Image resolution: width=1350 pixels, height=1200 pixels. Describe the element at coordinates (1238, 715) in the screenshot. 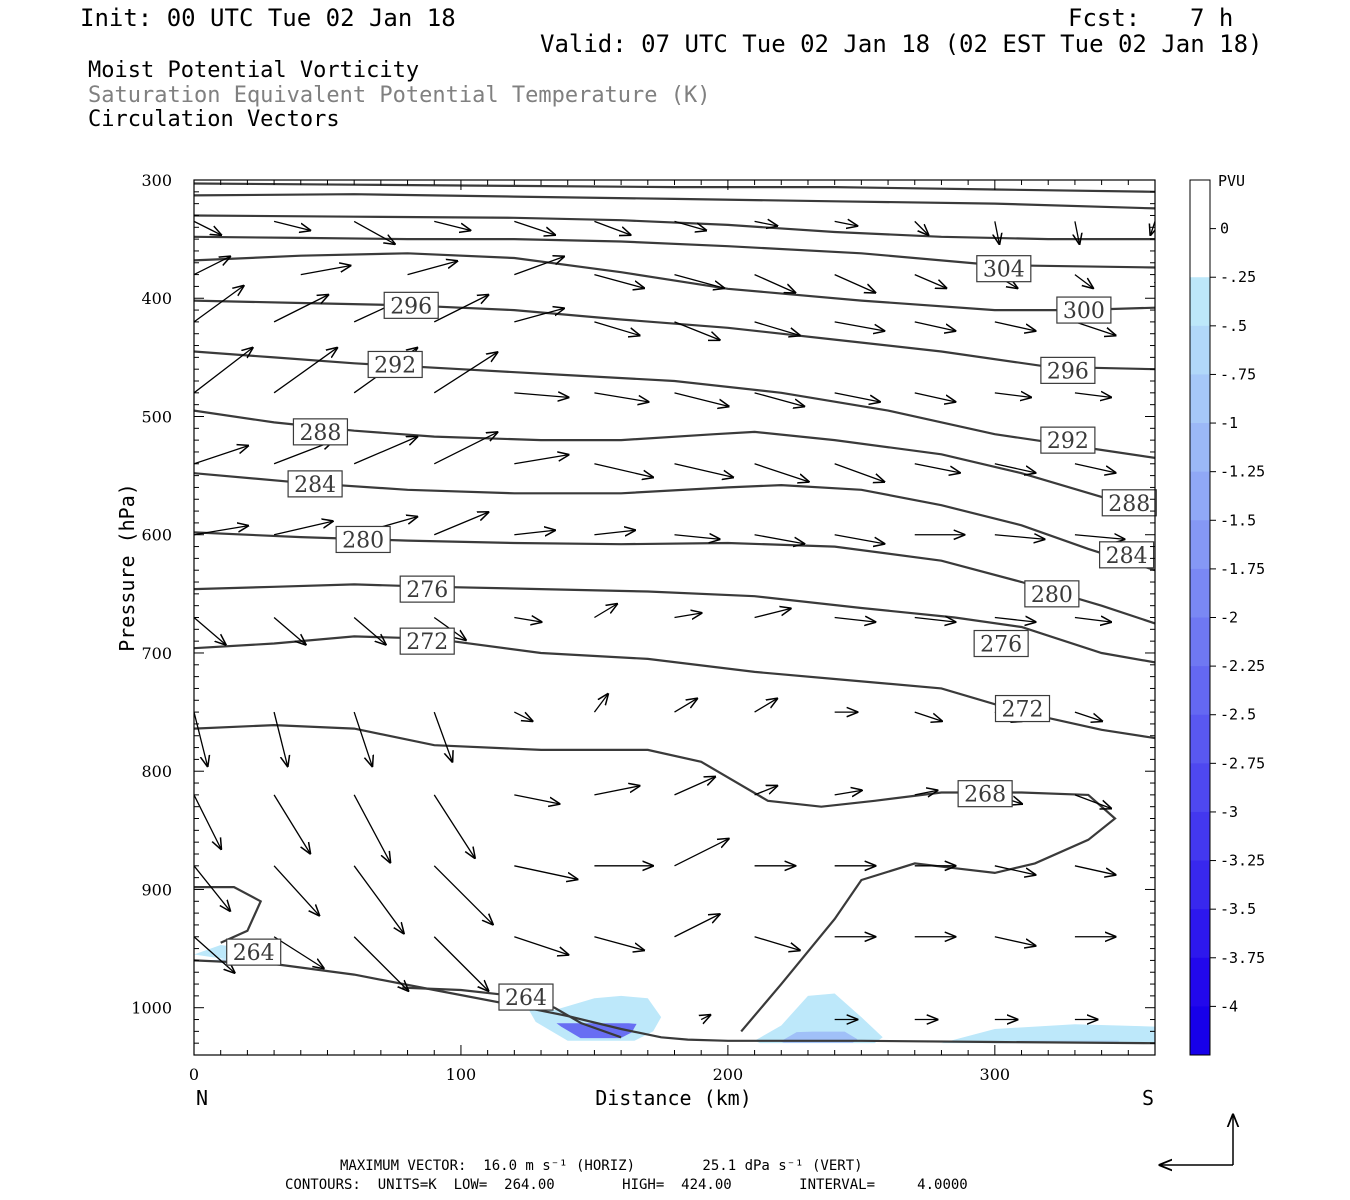

I see `colorbar-label: -2.5` at that location.